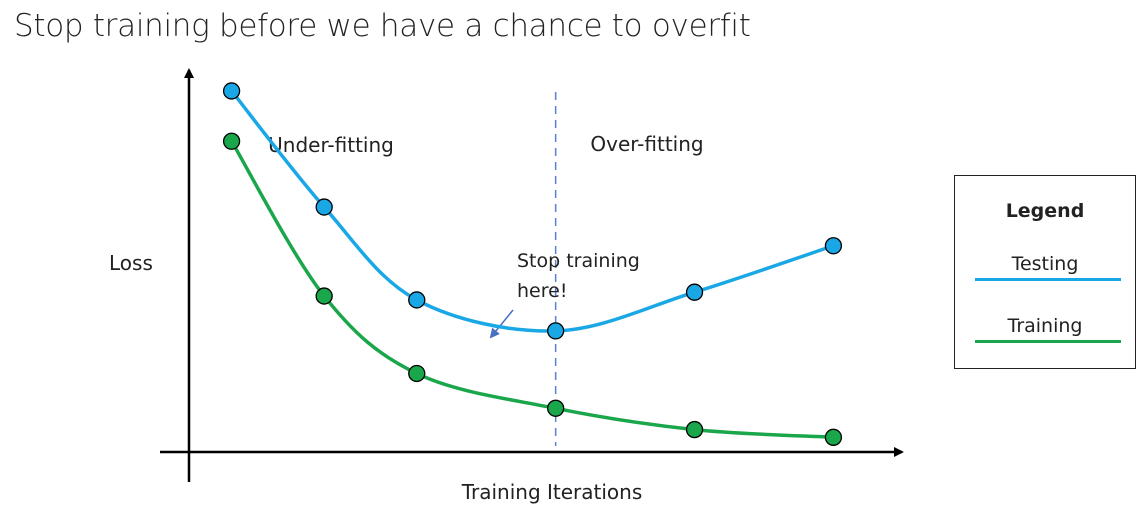 The height and width of the screenshot is (507, 1145). I want to click on legend-label-training: Training, so click(1045, 326).